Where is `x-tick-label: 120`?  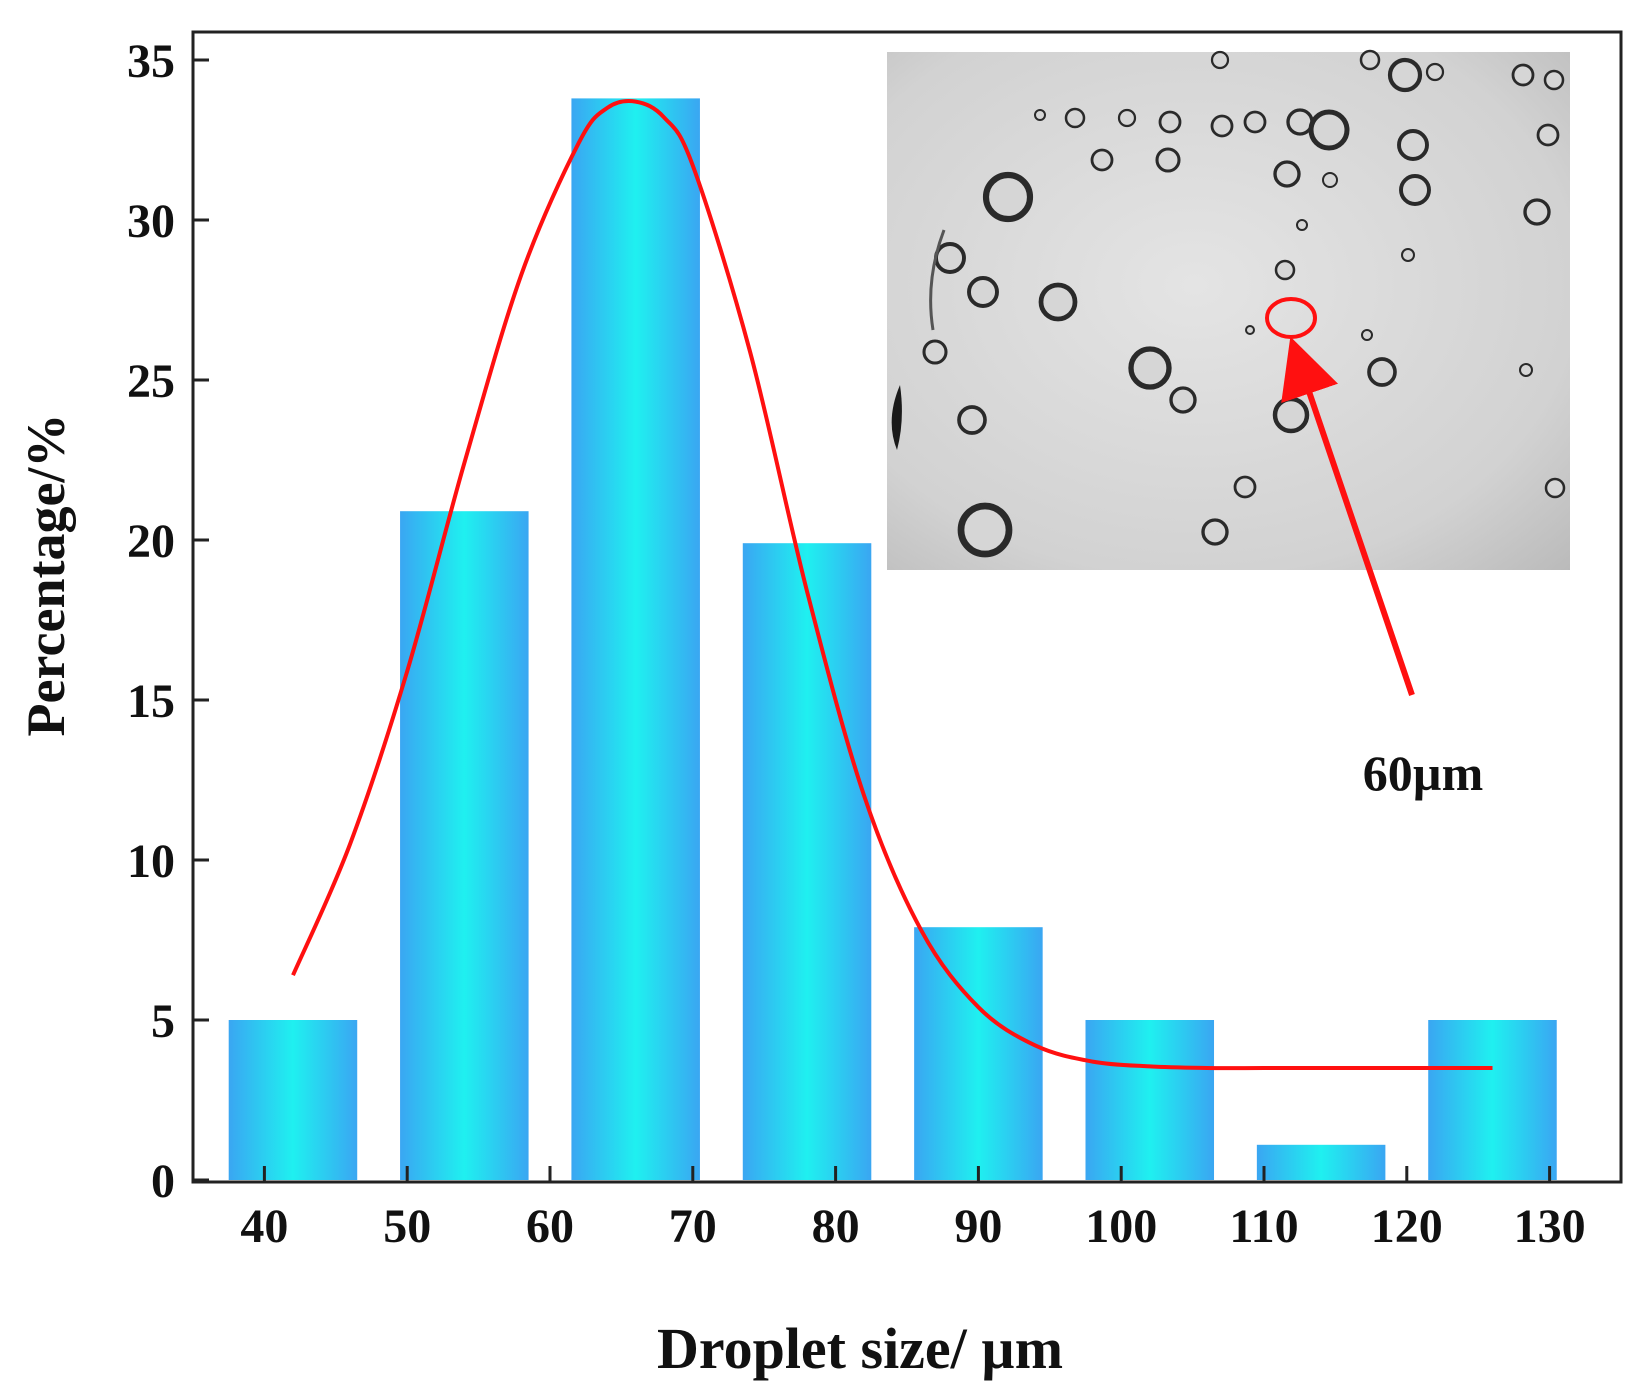
x-tick-label: 120 is located at coordinates (1407, 1226).